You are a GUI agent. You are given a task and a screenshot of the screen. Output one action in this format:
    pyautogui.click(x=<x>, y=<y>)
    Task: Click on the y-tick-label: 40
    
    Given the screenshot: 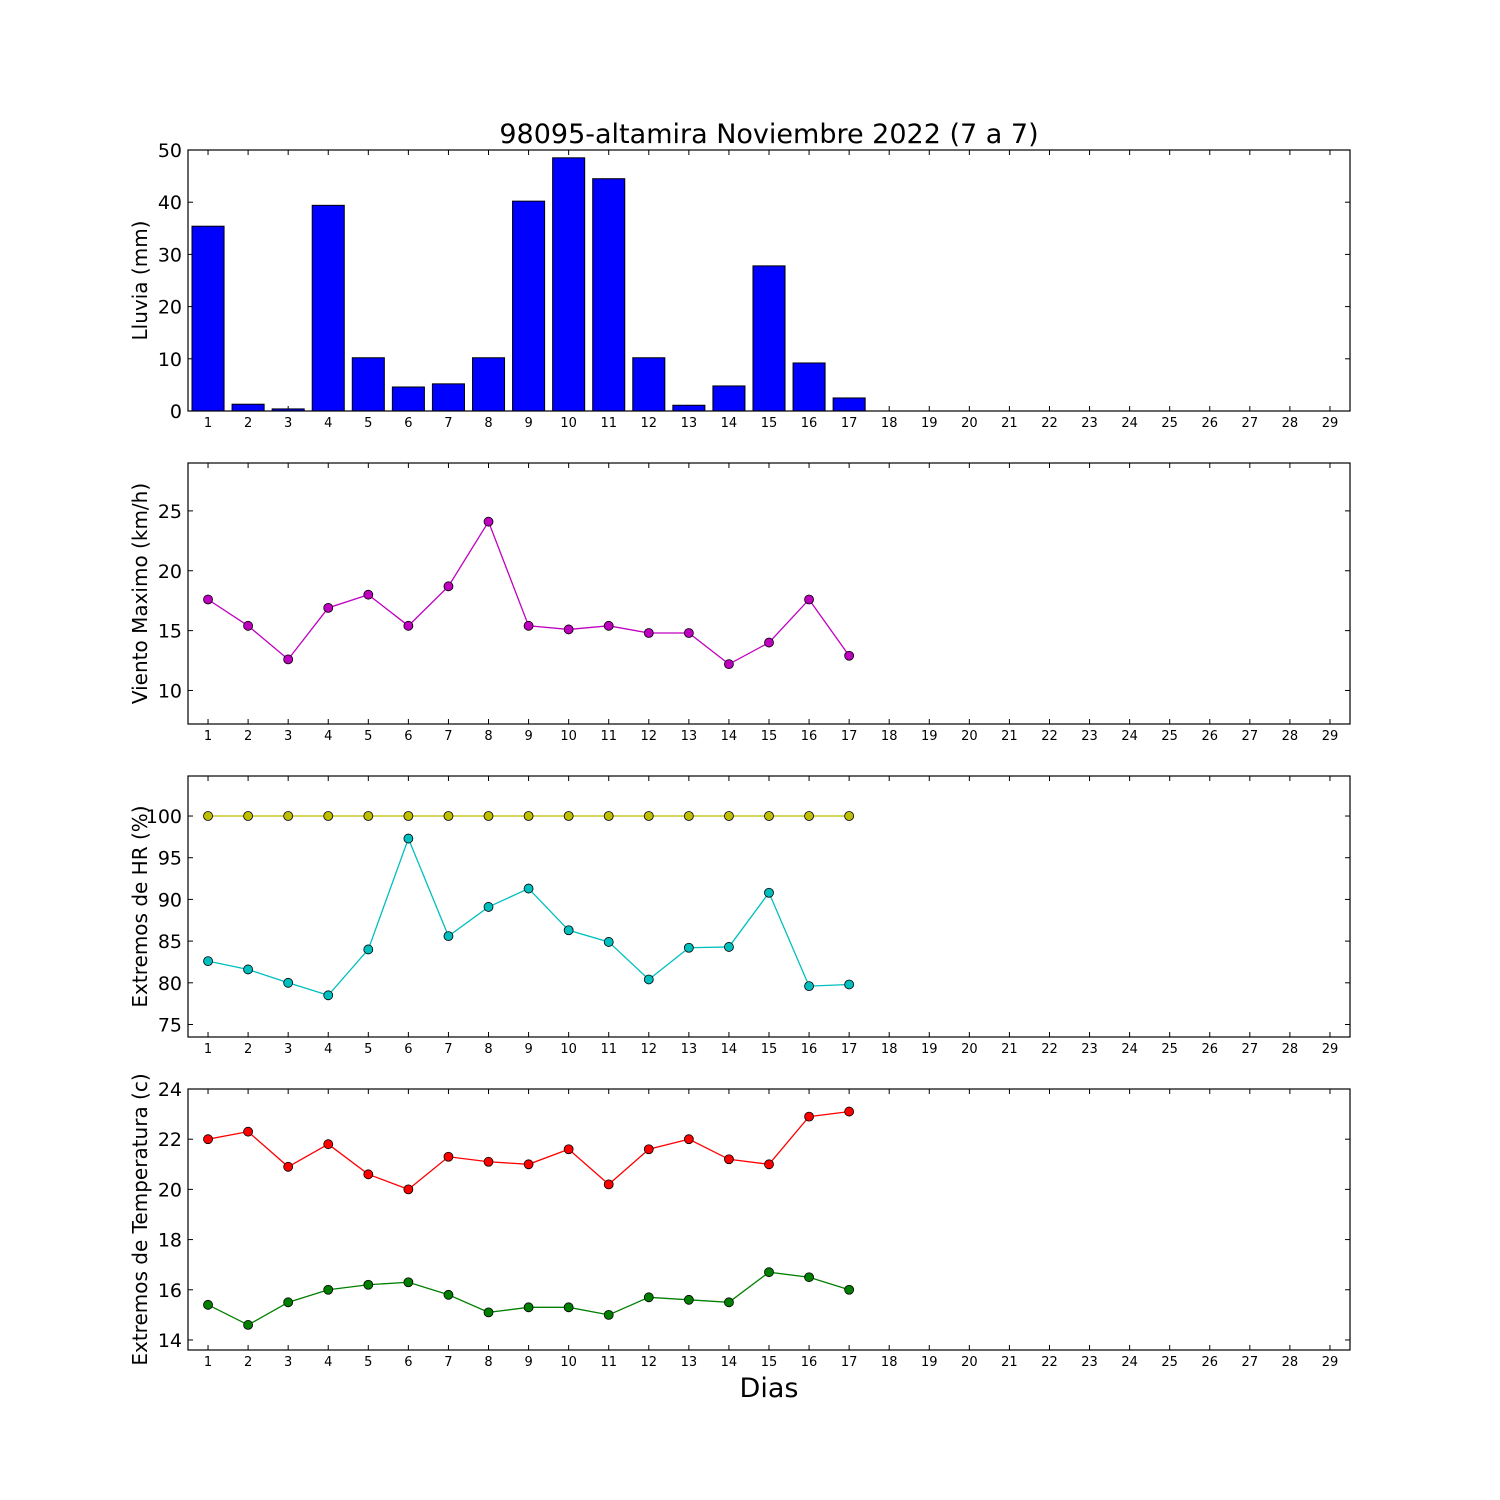 What is the action you would take?
    pyautogui.click(x=170, y=203)
    